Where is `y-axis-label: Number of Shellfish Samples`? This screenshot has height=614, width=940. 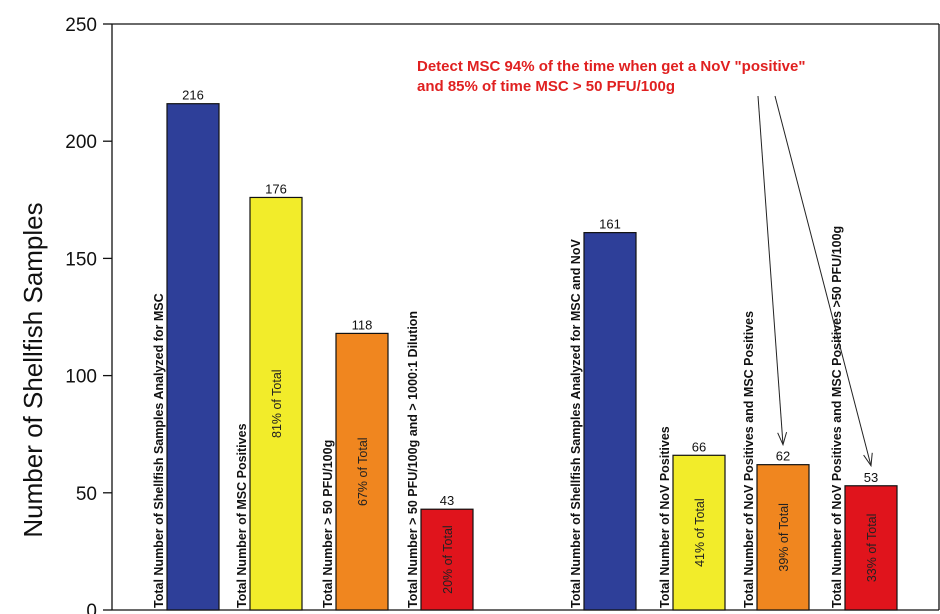 y-axis-label: Number of Shellfish Samples is located at coordinates (33, 369).